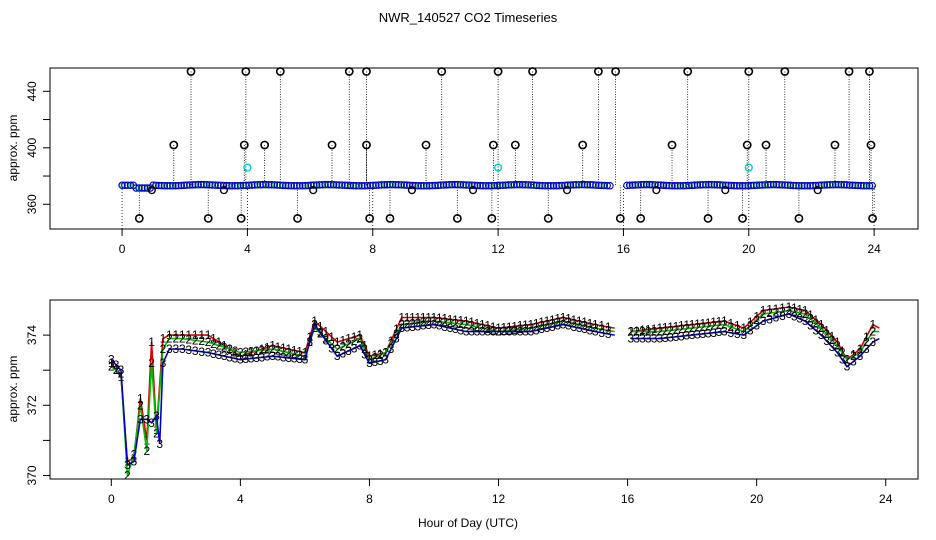  What do you see at coordinates (493, 145) in the screenshot?
I see `spike-mid-point` at bounding box center [493, 145].